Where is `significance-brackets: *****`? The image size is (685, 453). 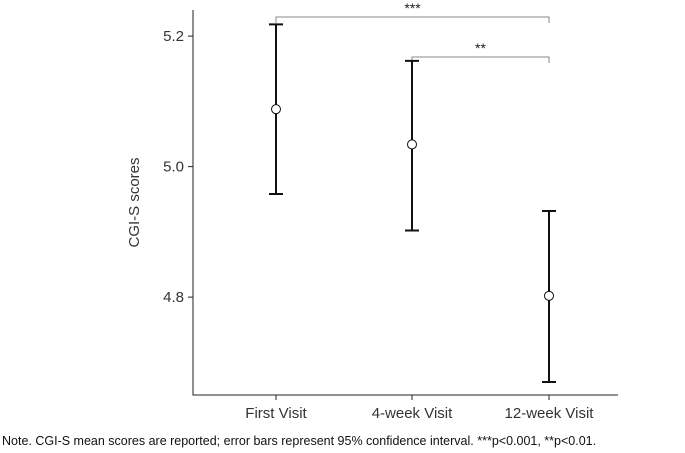
significance-brackets: ***** is located at coordinates (412, 31).